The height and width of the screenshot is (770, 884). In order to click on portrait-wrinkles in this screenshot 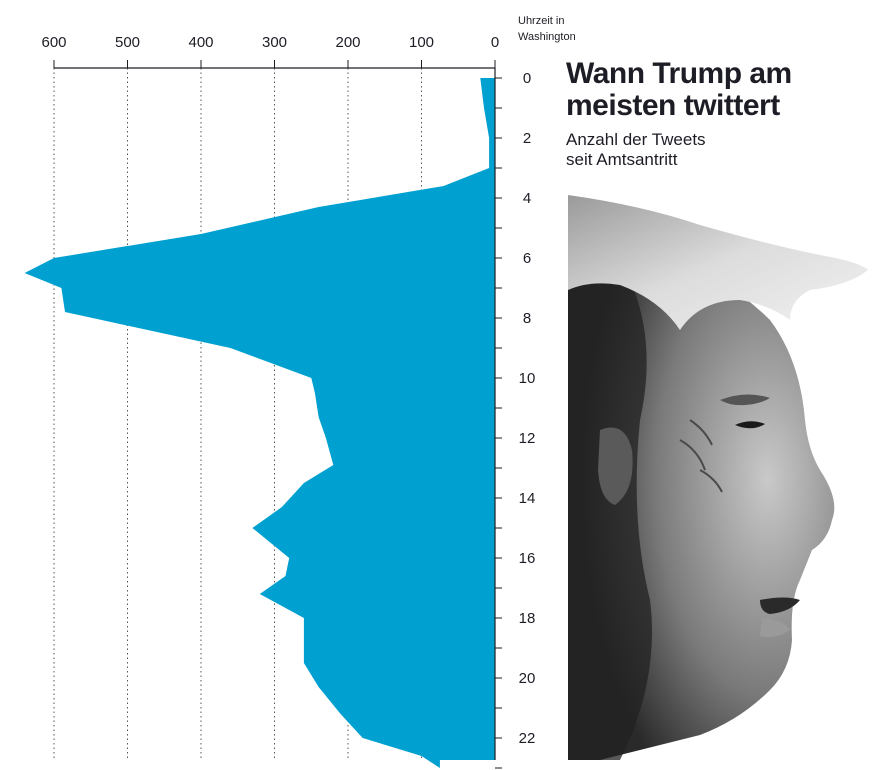, I will do `click(701, 456)`.